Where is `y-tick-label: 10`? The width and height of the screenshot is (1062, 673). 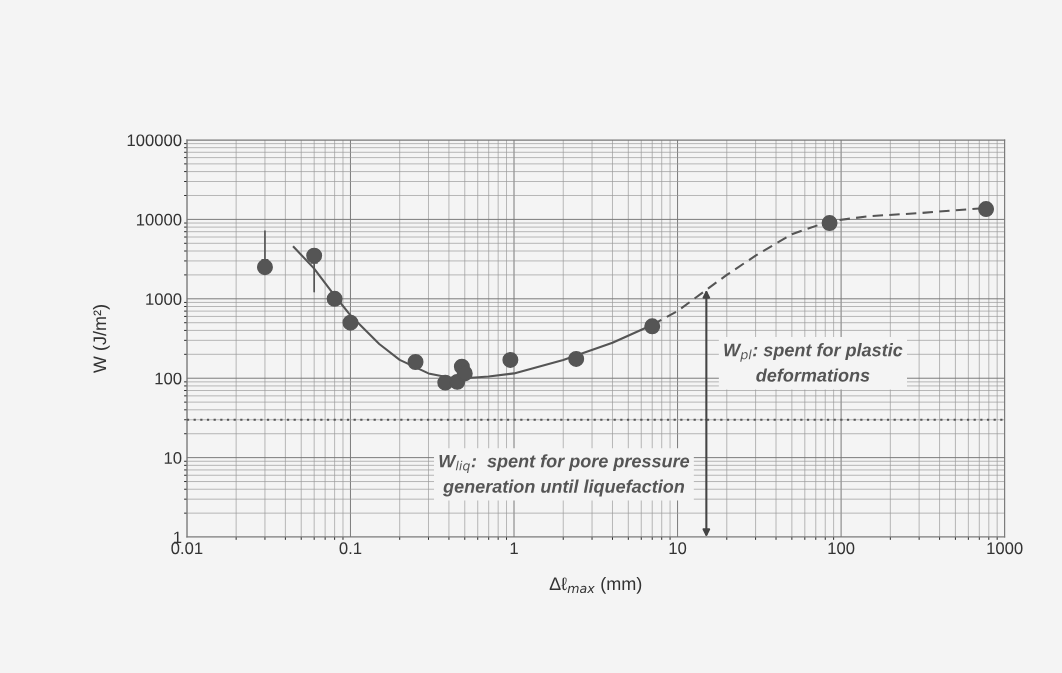
y-tick-label: 10 is located at coordinates (173, 458).